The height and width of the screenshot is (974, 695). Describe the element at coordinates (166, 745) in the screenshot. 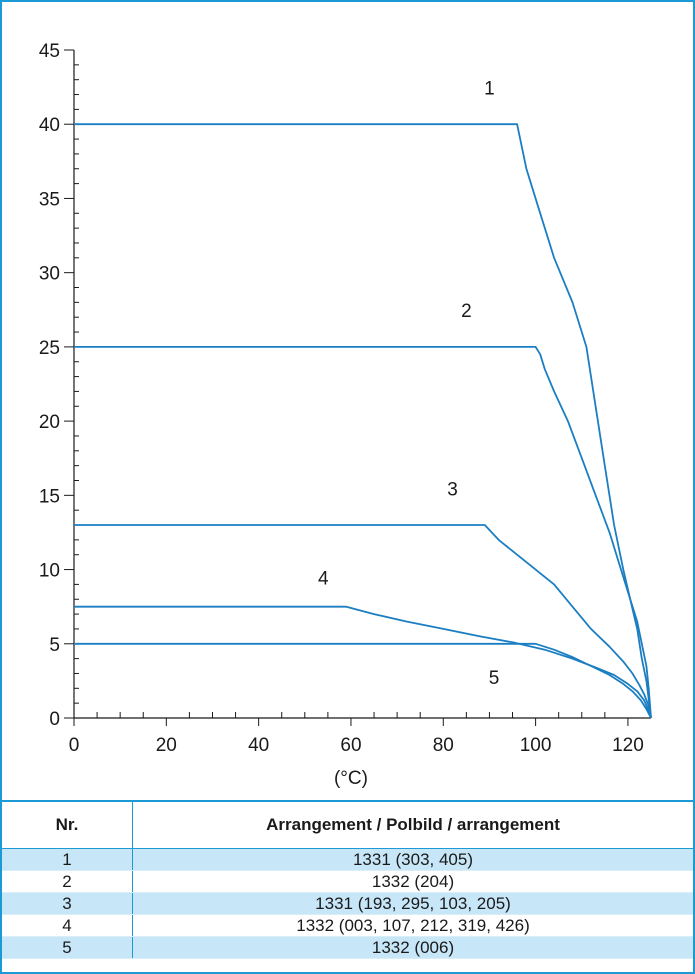

I see `x-tick-label: 20` at that location.